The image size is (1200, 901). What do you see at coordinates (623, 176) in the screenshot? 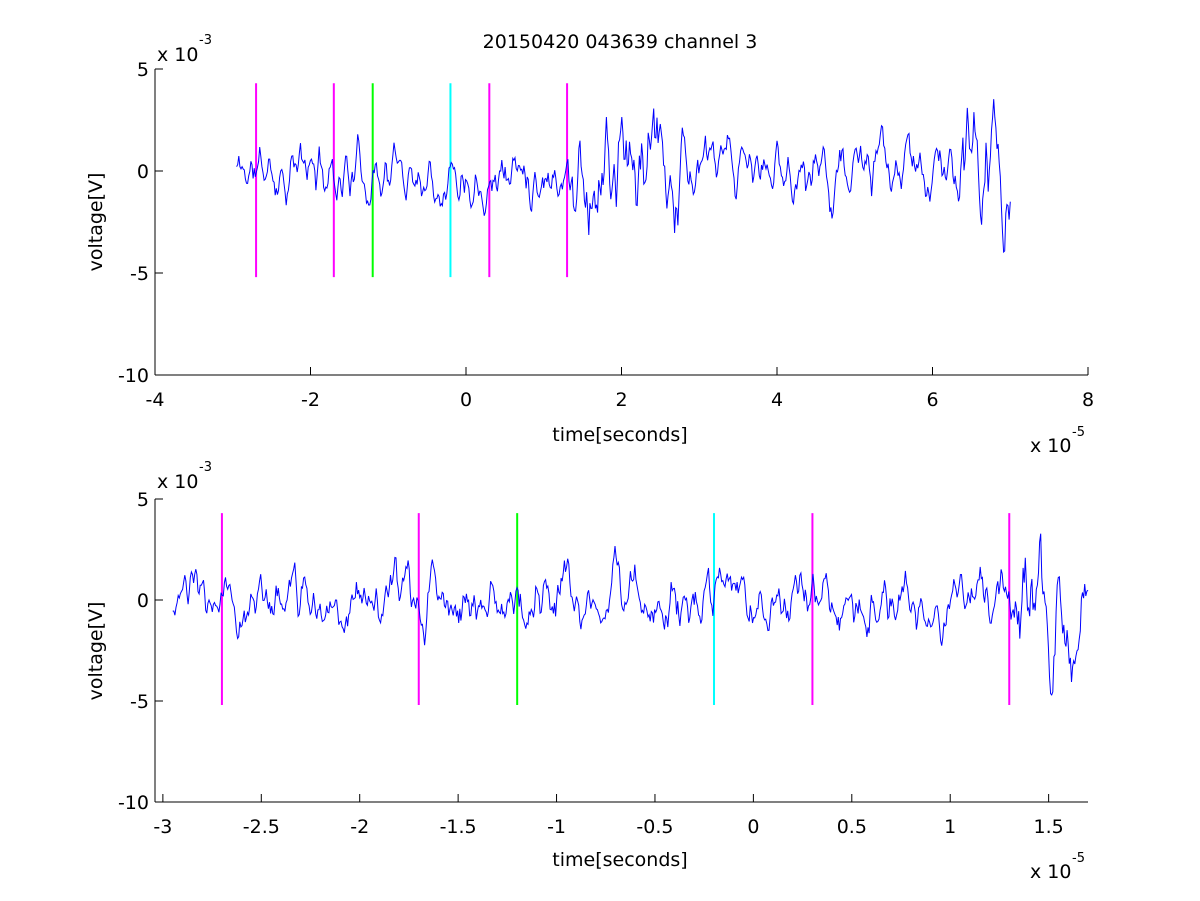
I see `top-voltage-trace` at bounding box center [623, 176].